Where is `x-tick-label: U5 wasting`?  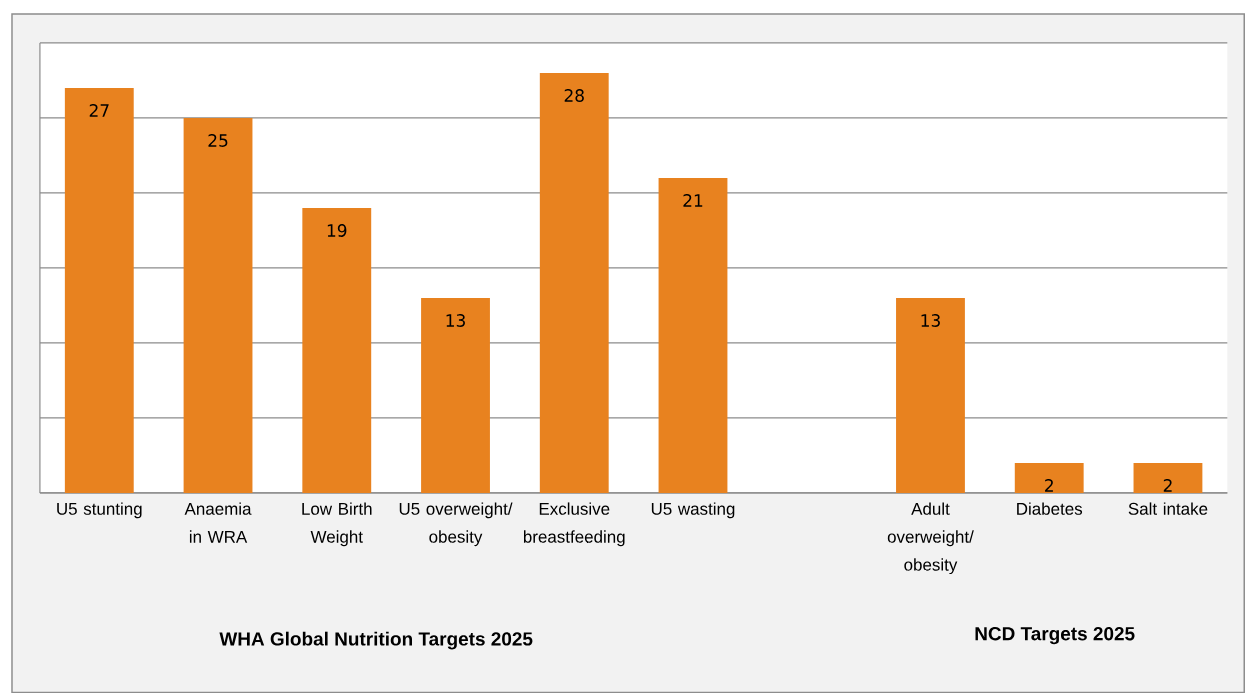
x-tick-label: U5 wasting is located at coordinates (693, 510).